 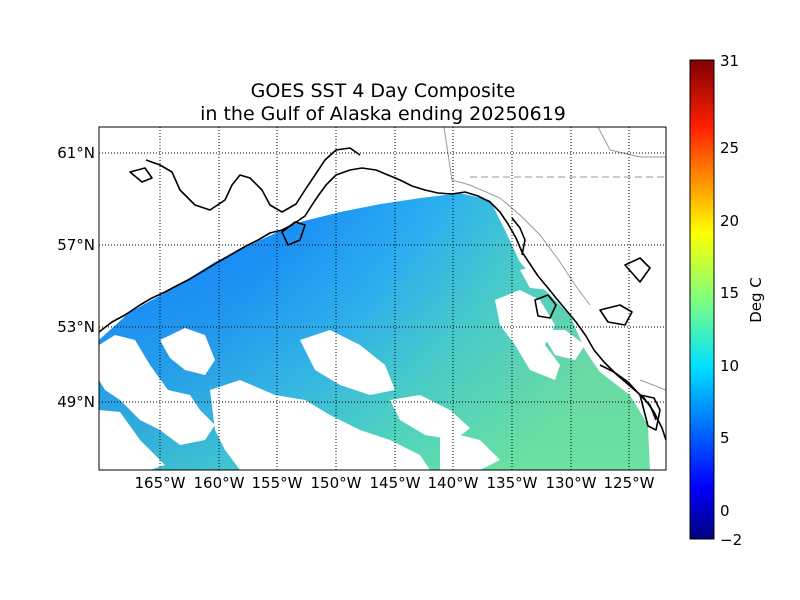 What do you see at coordinates (725, 438) in the screenshot?
I see `colorbar-tick-5: 5` at bounding box center [725, 438].